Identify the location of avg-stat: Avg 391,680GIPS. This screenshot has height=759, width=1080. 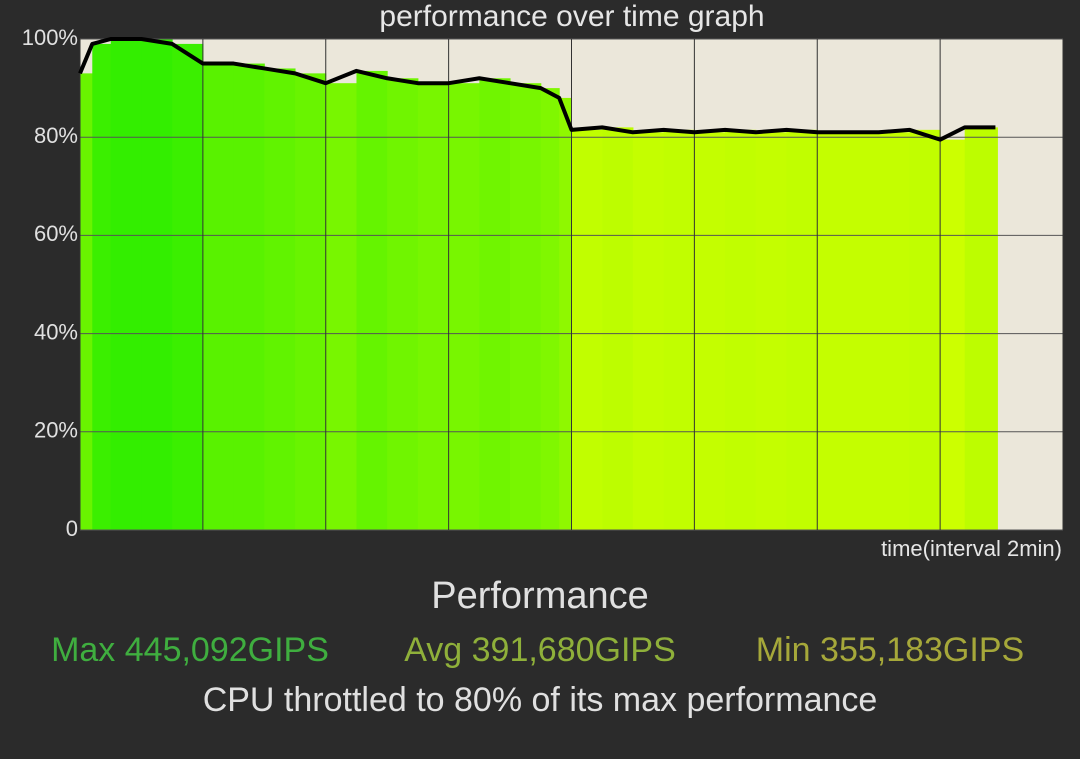
(540, 650).